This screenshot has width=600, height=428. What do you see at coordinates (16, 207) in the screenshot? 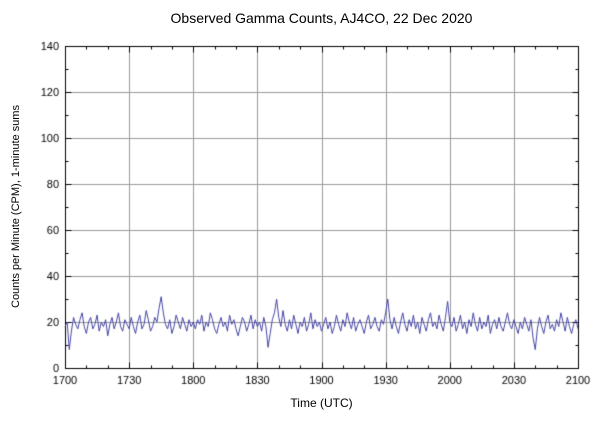
I see `y-axis-label: Counts per Minute (CPM), 1-minute sums` at bounding box center [16, 207].